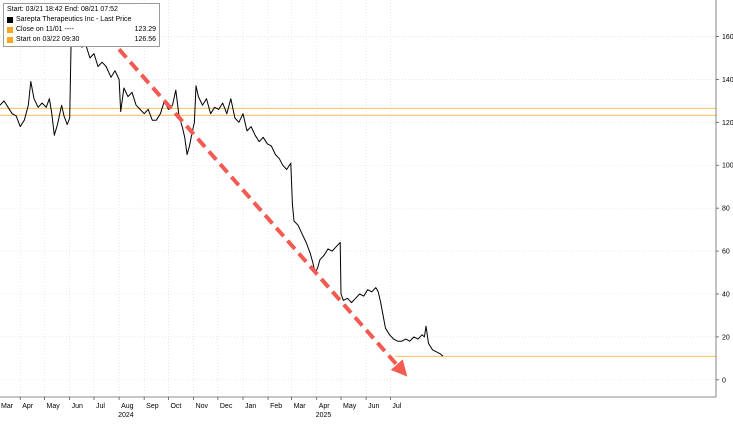  I want to click on y-tick-label: 160, so click(727, 37).